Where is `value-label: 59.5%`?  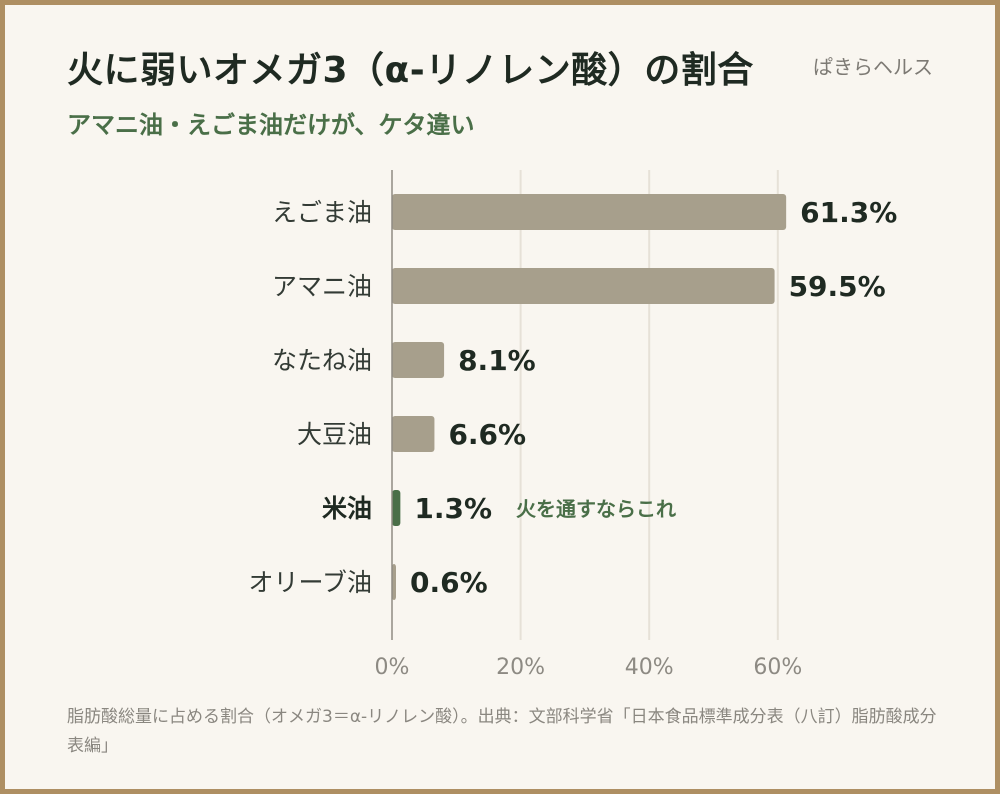 value-label: 59.5% is located at coordinates (837, 286).